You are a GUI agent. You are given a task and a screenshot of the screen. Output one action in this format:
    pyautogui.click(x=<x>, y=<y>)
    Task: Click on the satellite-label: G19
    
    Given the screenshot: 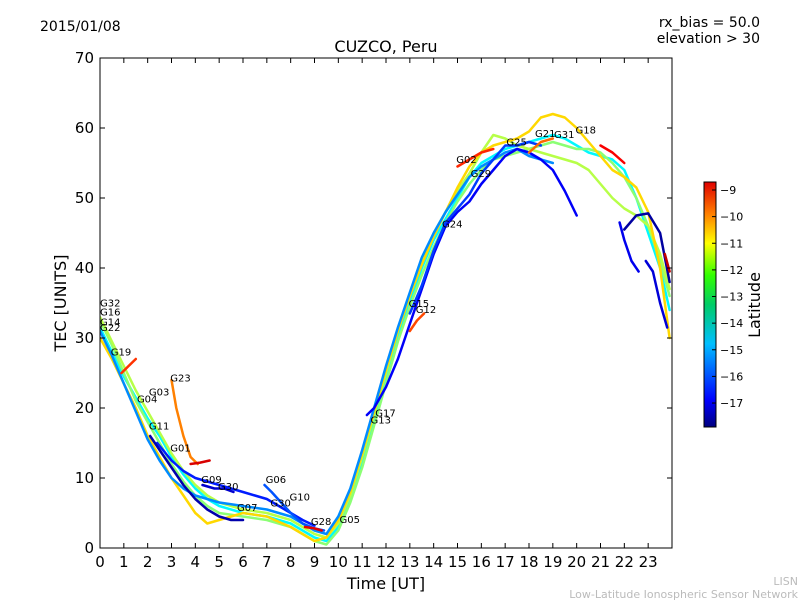 What is the action you would take?
    pyautogui.click(x=121, y=353)
    